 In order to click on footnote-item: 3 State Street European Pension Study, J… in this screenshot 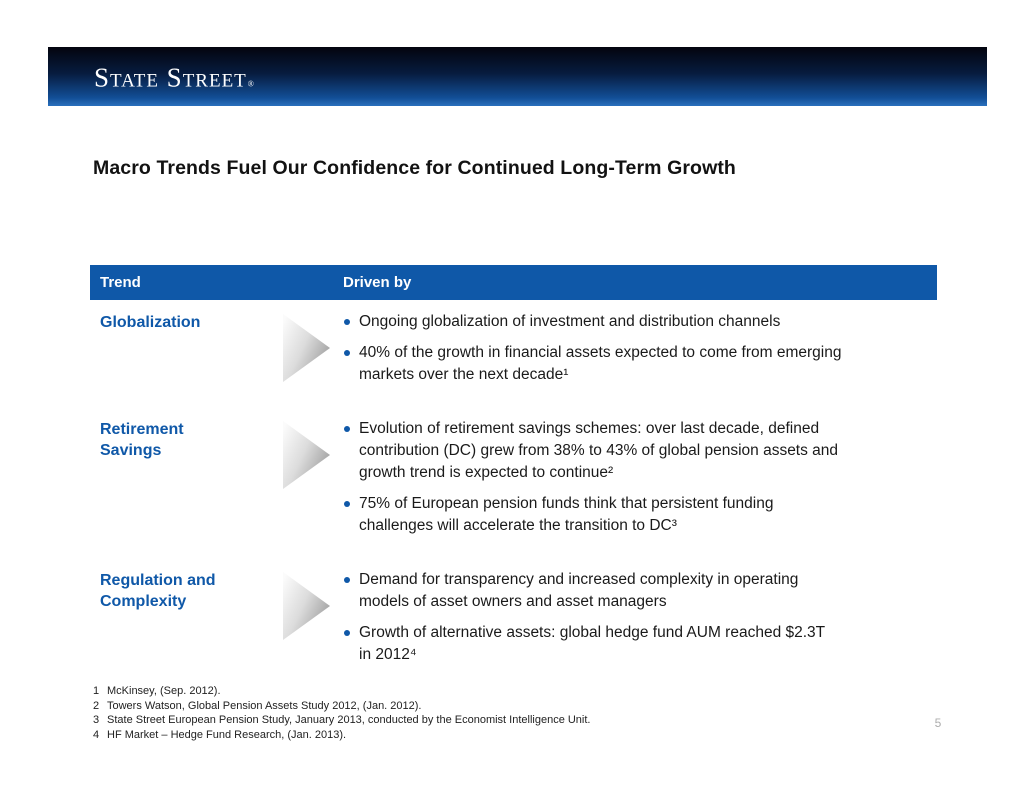, I will do `click(341, 720)`.